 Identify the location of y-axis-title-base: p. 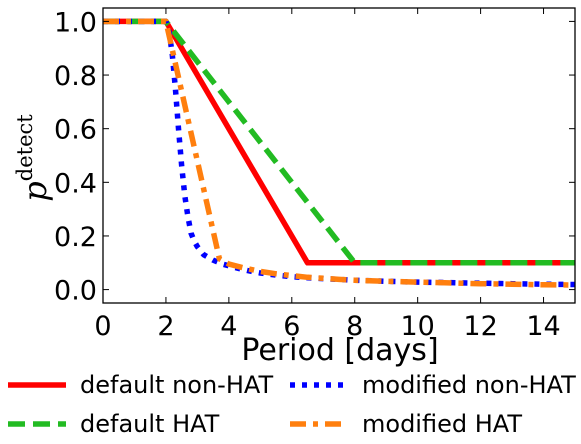
(35, 191).